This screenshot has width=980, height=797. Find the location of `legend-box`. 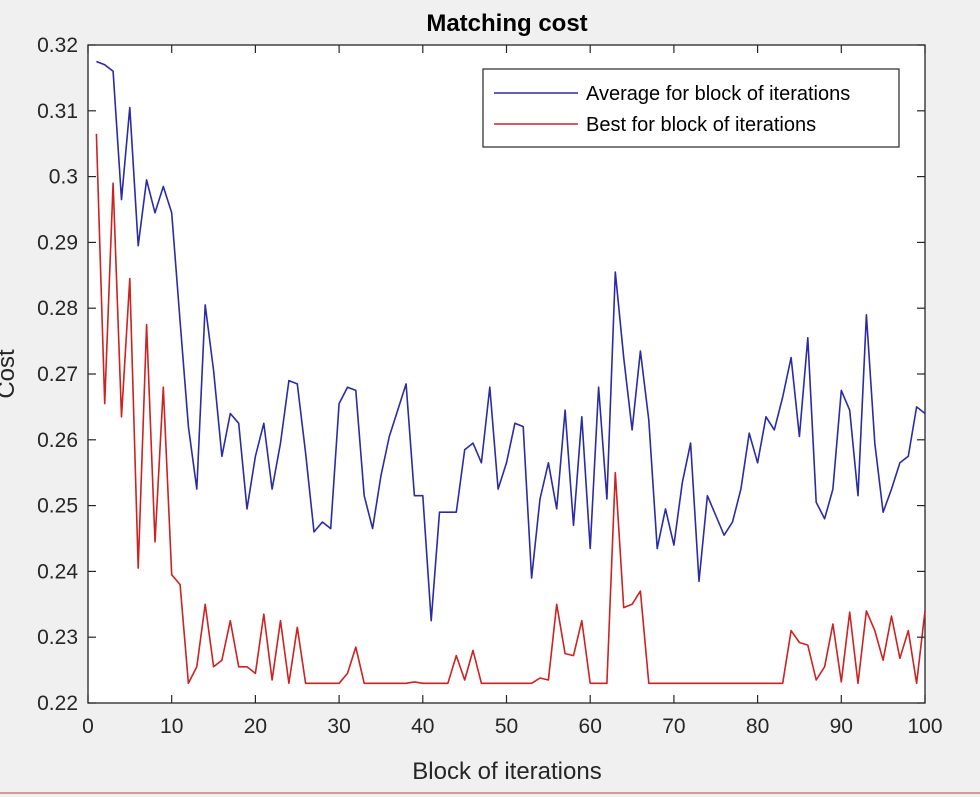

legend-box is located at coordinates (691, 108).